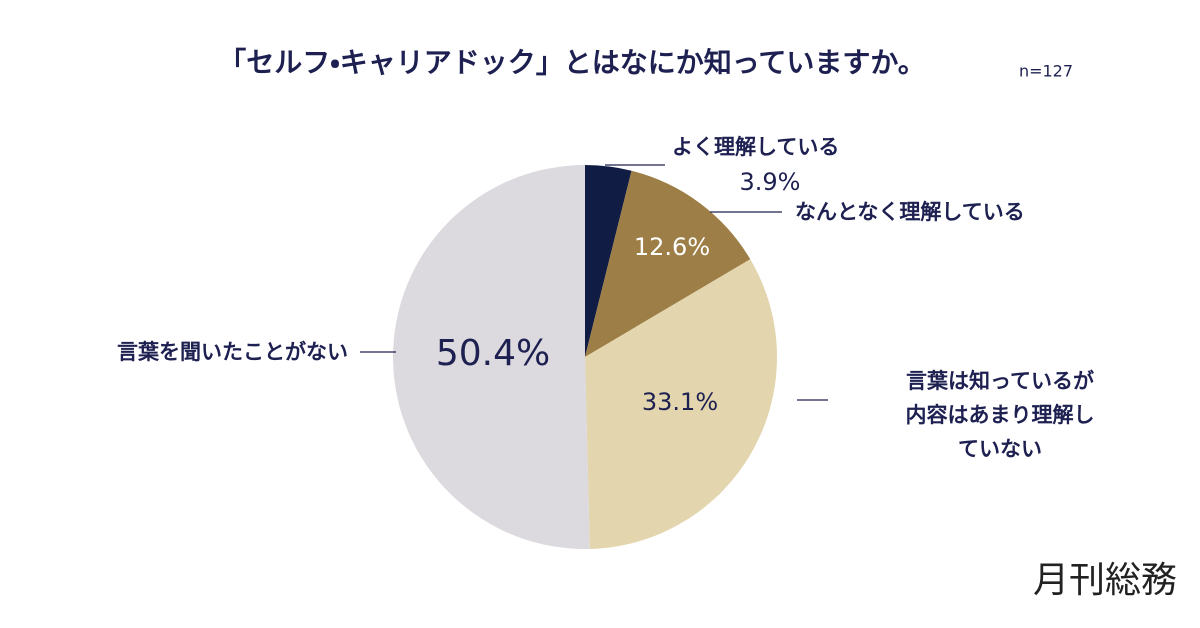 The height and width of the screenshot is (628, 1200). What do you see at coordinates (493, 353) in the screenshot?
I see `value-label: 50.4%` at bounding box center [493, 353].